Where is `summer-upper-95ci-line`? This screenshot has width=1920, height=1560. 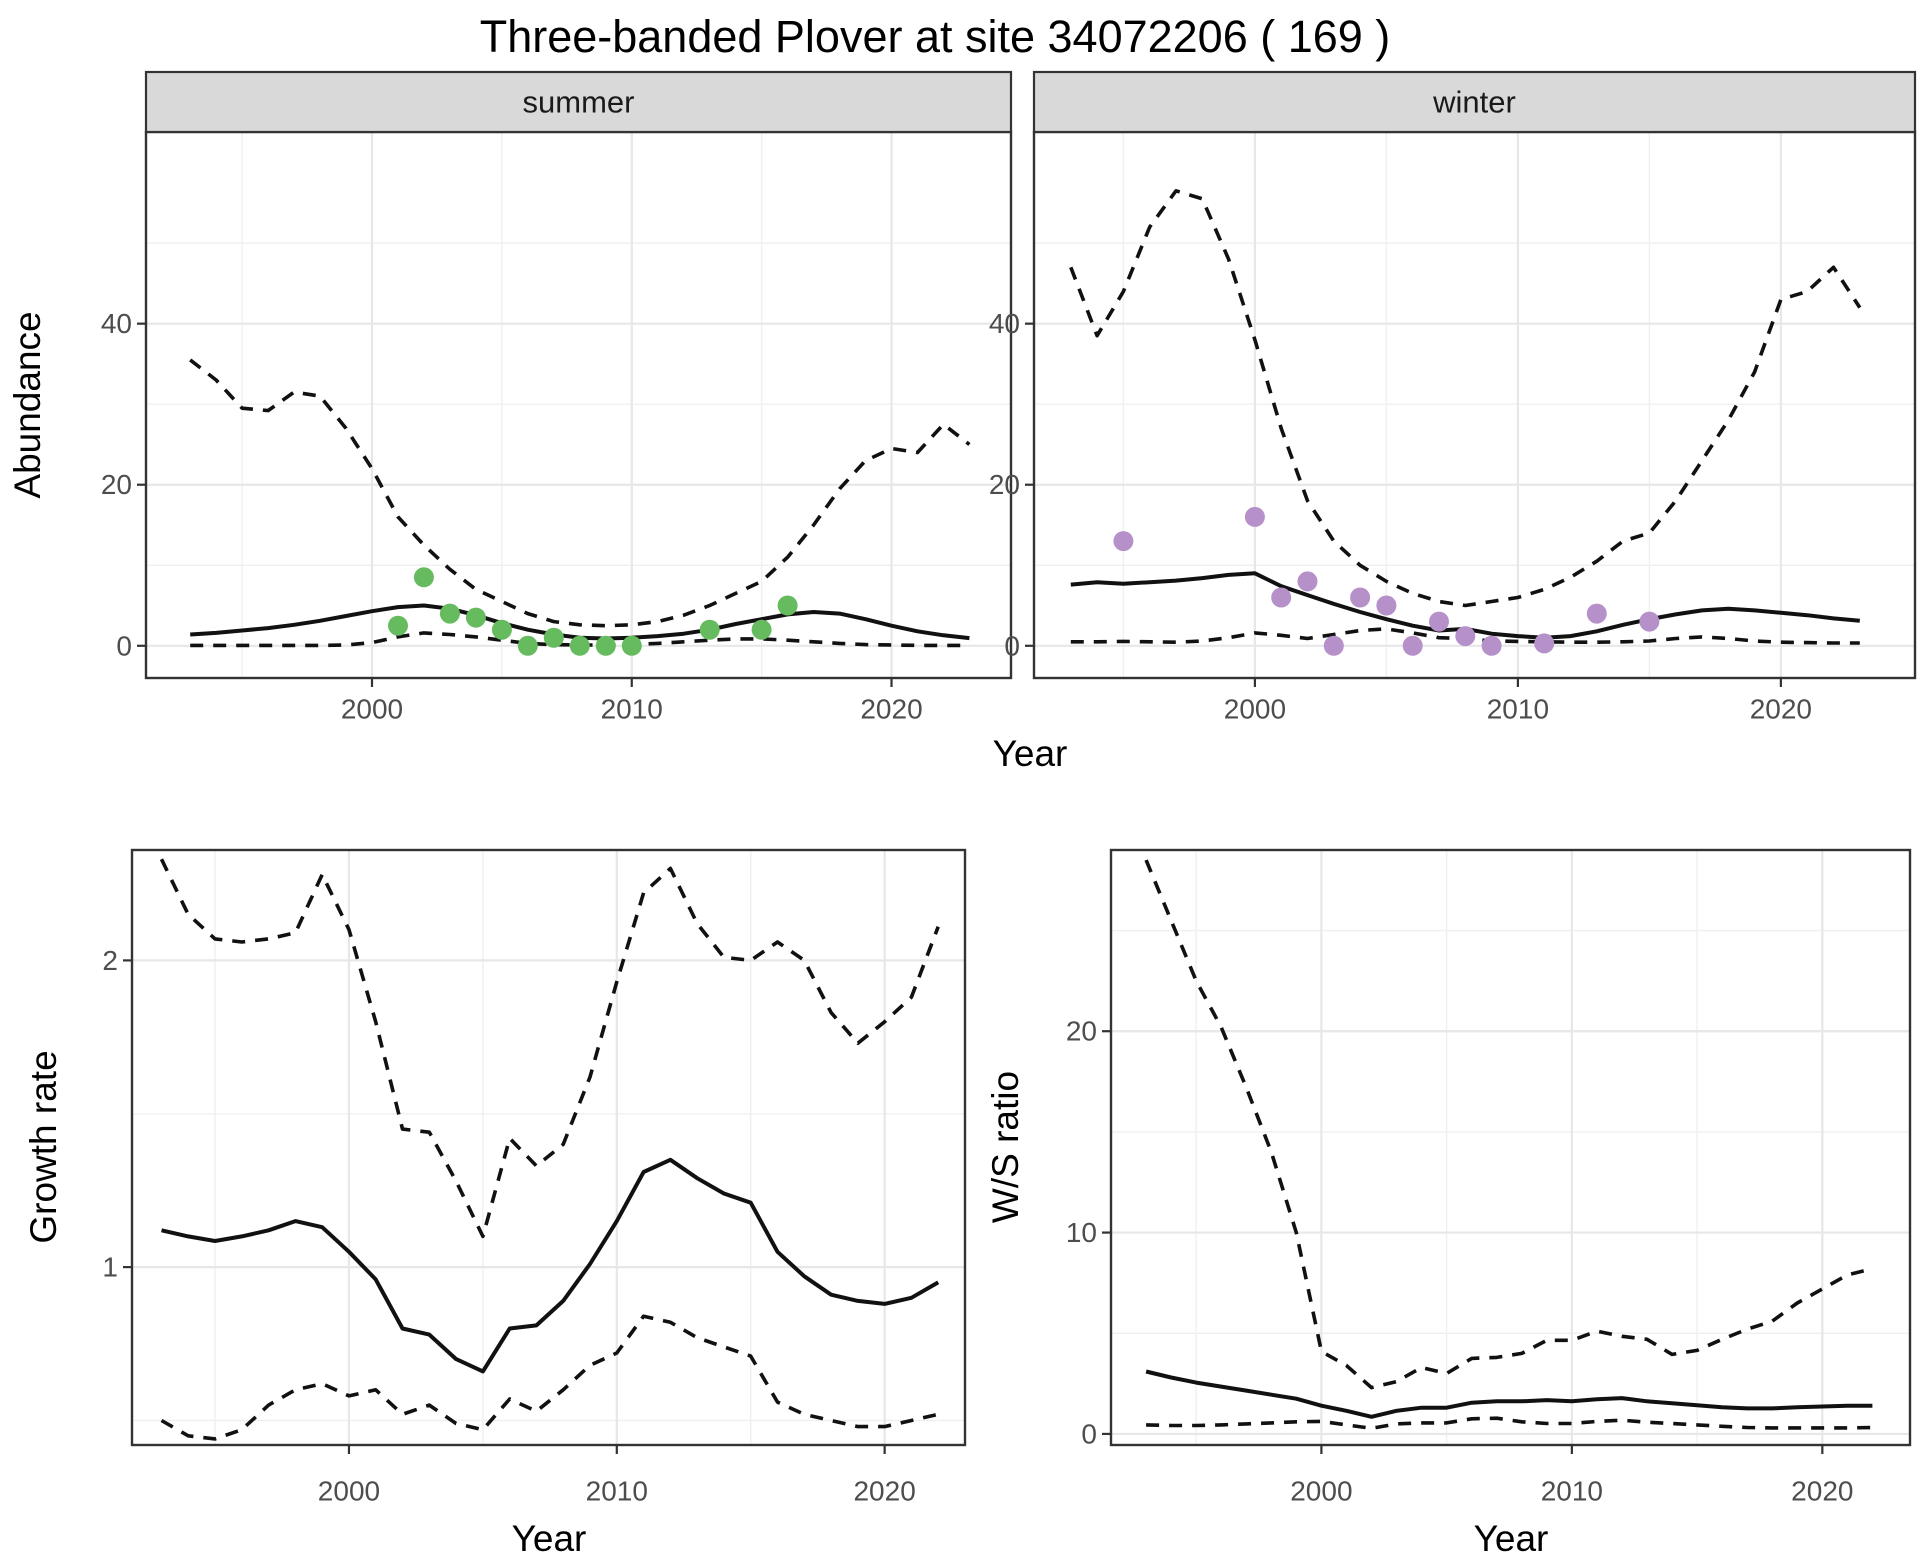
summer-upper-95ci-line is located at coordinates (580, 493).